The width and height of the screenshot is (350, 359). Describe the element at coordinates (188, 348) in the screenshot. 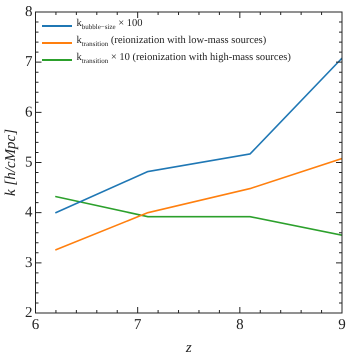

I see `x-axis-title: z` at that location.